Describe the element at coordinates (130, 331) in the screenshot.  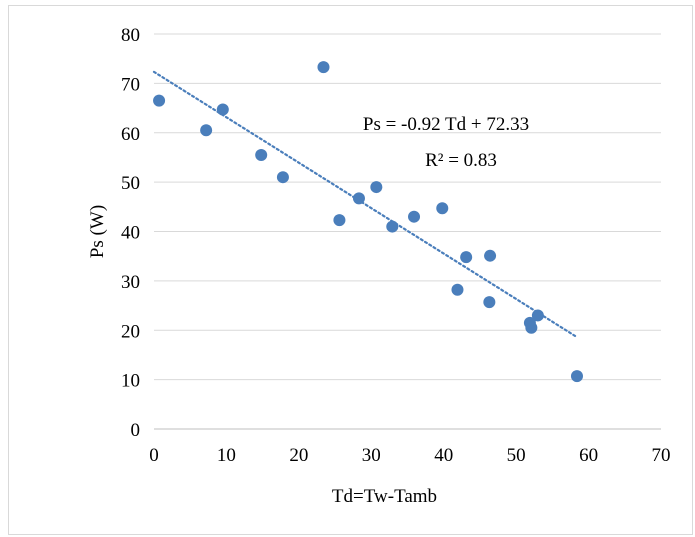
I see `y-tick-label: 20` at that location.